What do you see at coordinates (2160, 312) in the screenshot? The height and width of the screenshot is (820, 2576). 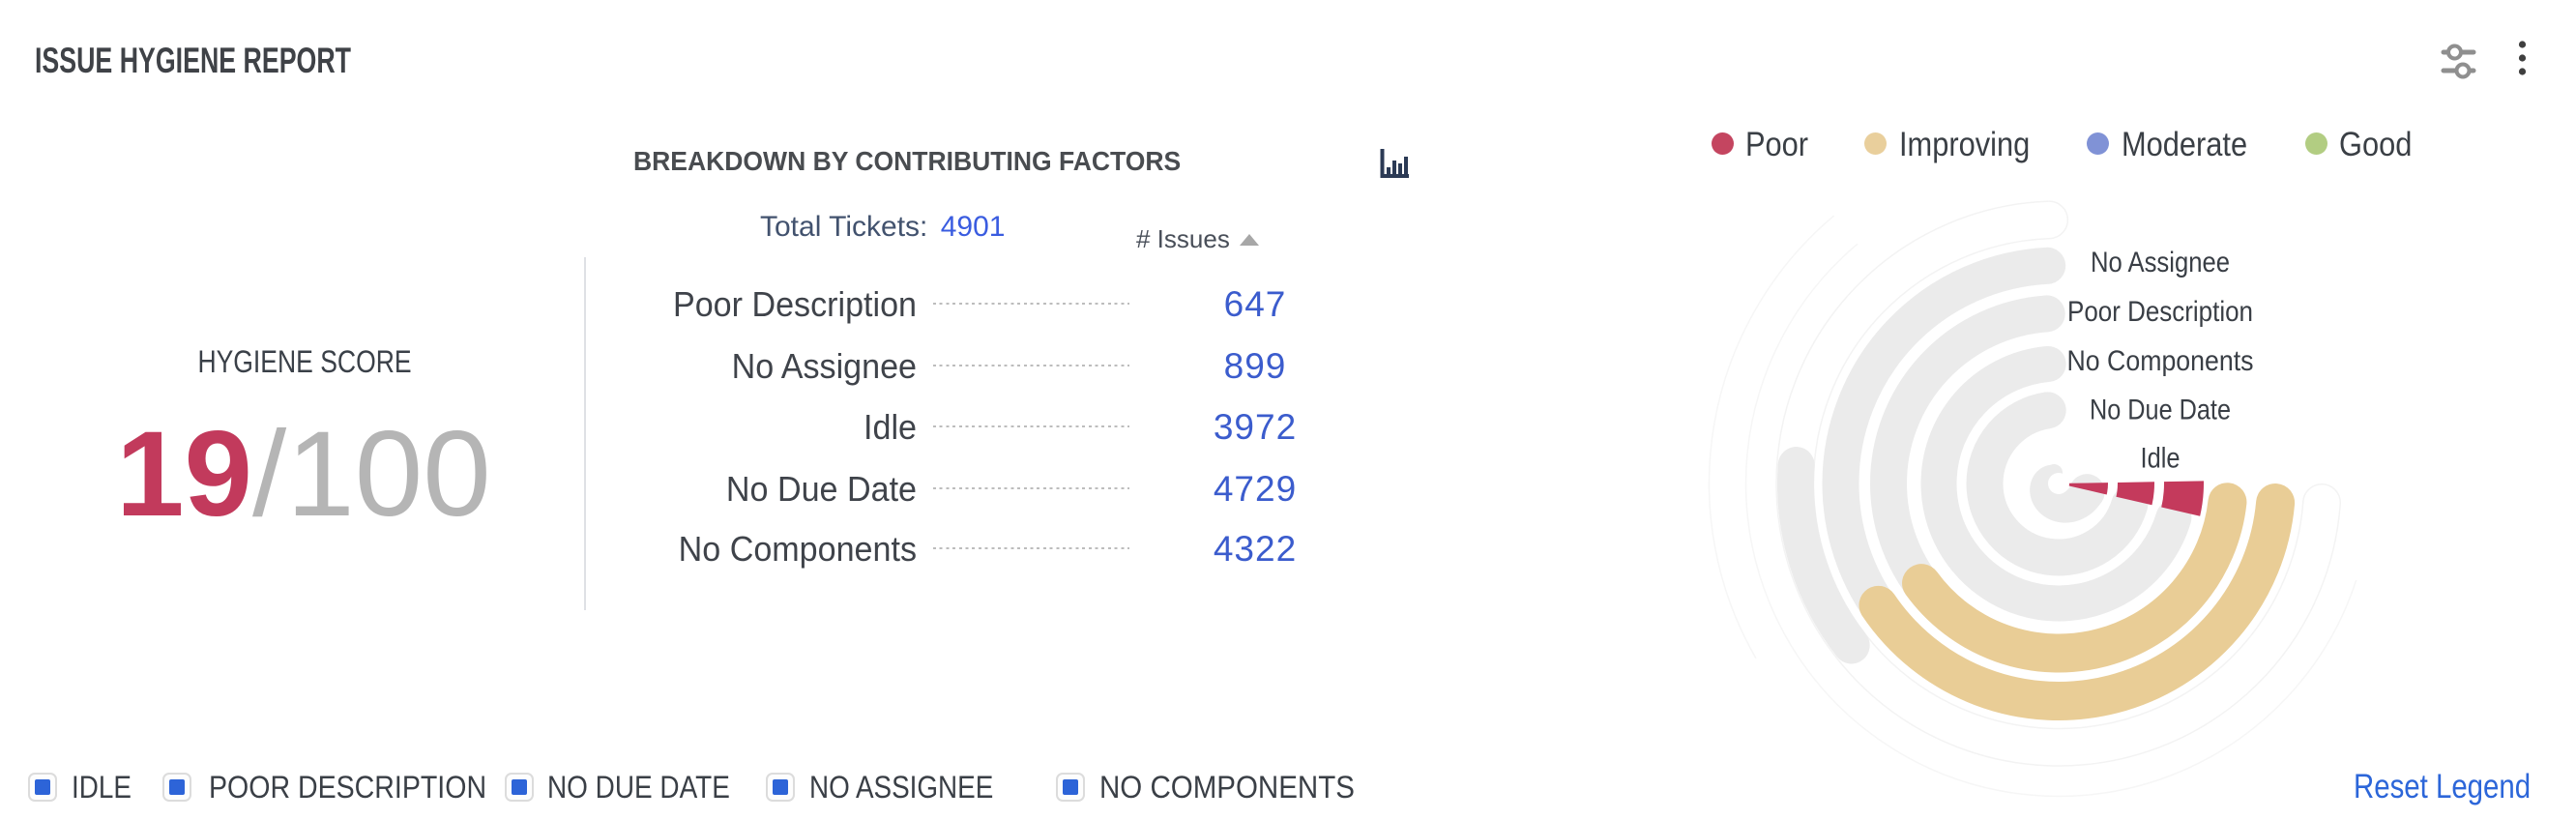 I see `svg-text: Poor Description` at bounding box center [2160, 312].